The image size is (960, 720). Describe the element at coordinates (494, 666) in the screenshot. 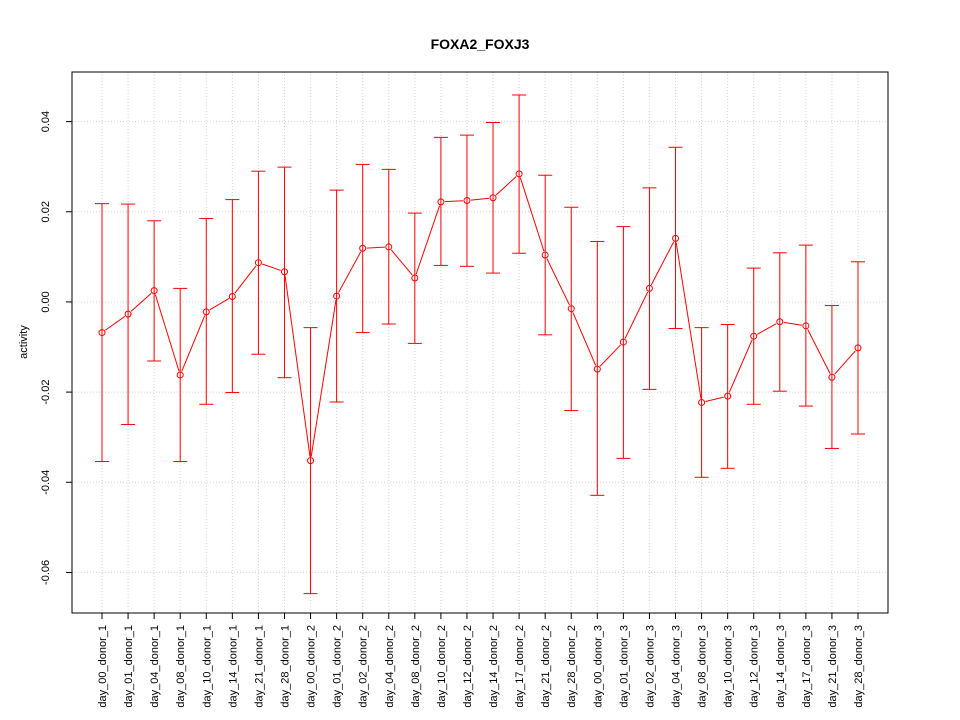

I see `x-tick-label: day_14_donor_2` at that location.